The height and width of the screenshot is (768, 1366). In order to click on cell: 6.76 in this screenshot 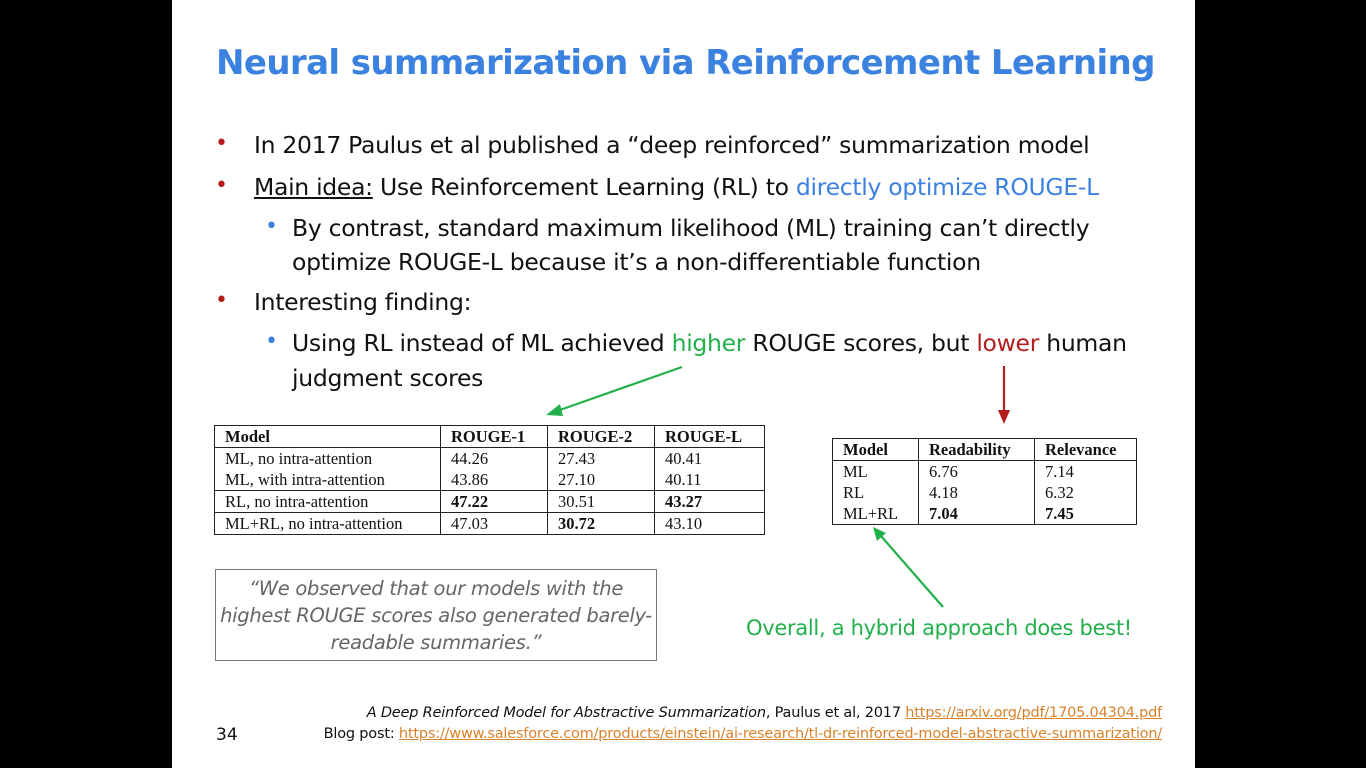, I will do `click(976, 471)`.